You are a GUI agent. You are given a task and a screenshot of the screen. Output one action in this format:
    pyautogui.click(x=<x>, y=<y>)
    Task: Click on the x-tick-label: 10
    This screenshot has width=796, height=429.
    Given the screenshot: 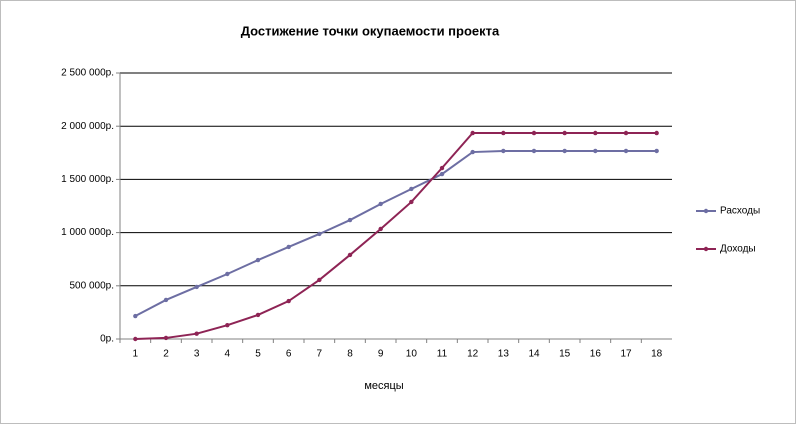 What is the action you would take?
    pyautogui.click(x=412, y=354)
    